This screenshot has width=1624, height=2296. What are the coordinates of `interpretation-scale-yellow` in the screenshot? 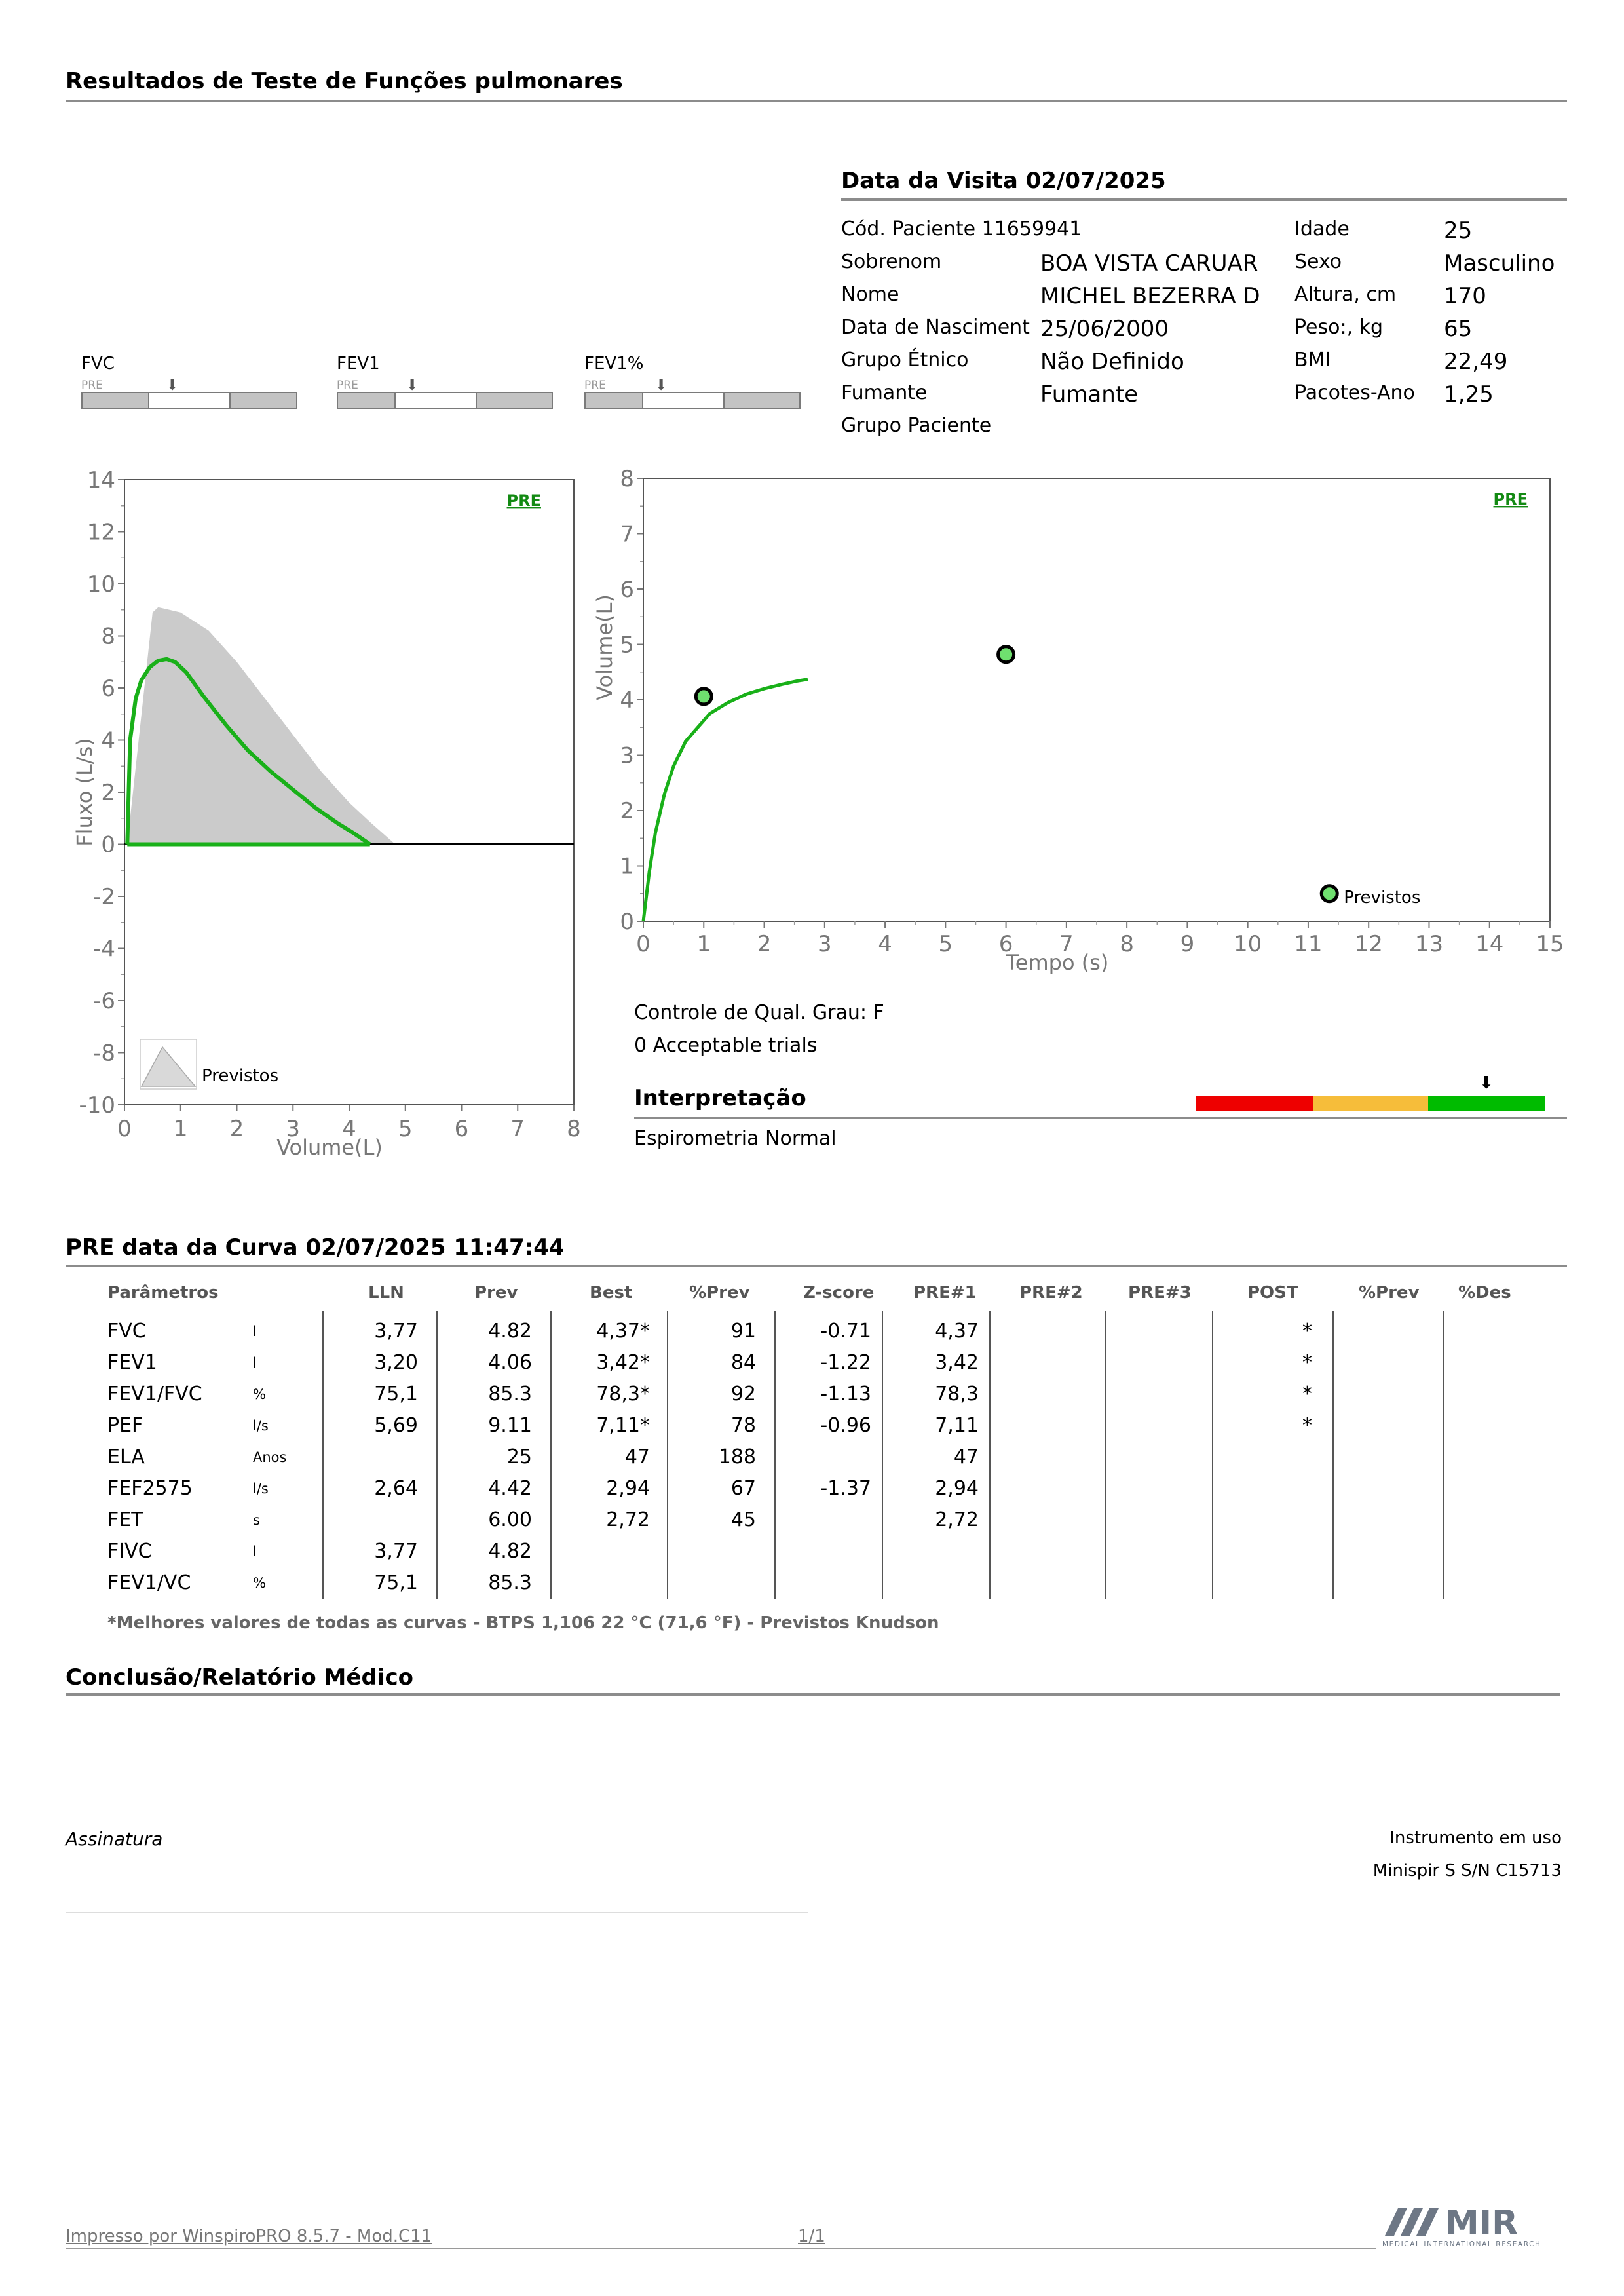 It's located at (1370, 1103).